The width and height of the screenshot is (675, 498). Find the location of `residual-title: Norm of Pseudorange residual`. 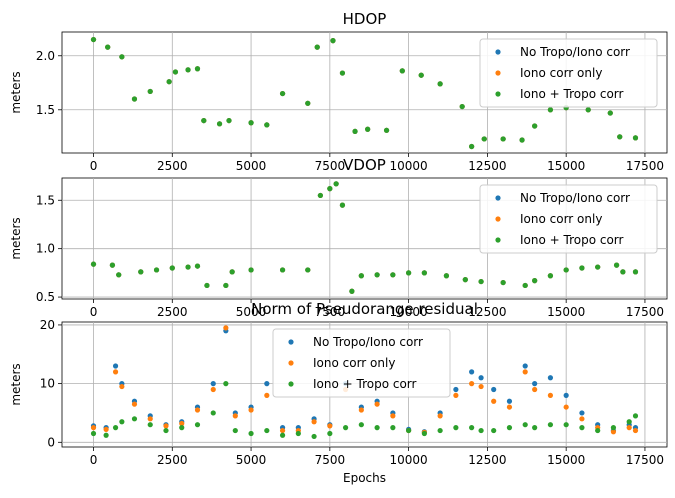

residual-title: Norm of Pseudorange residual is located at coordinates (364, 309).